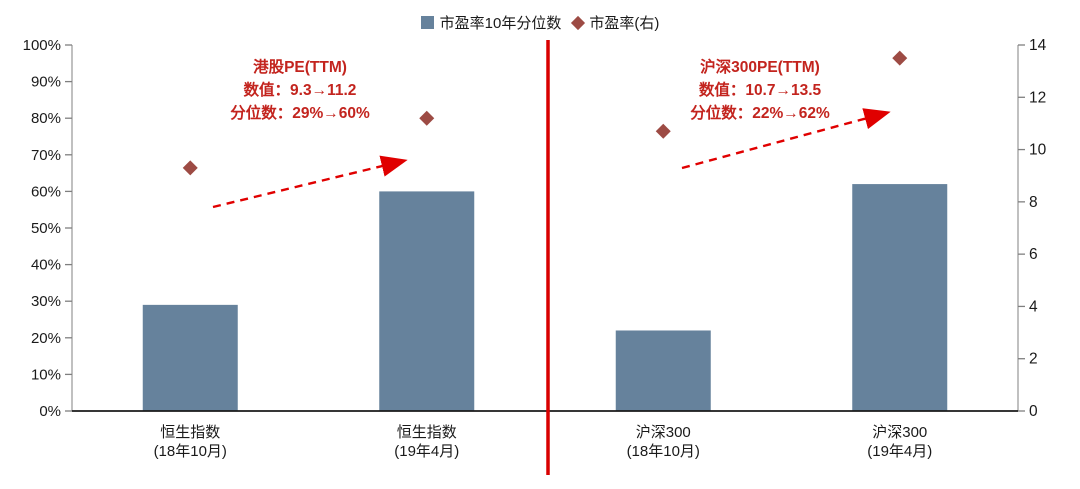 The width and height of the screenshot is (1080, 489). What do you see at coordinates (500, 23) in the screenshot?
I see `legend-label-percentile: 市盈率10年分位数` at bounding box center [500, 23].